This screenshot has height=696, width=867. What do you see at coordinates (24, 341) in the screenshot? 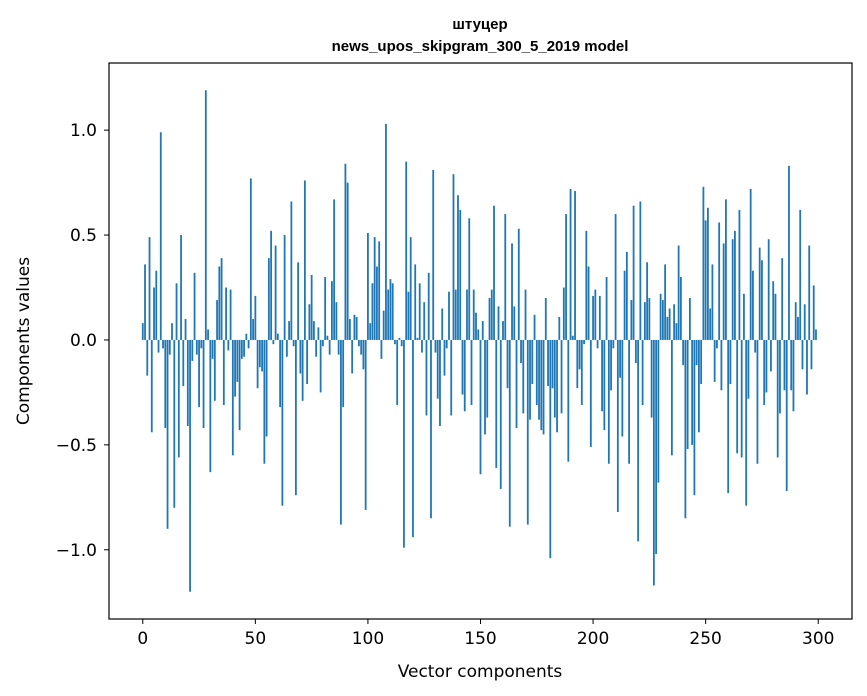
I see `y-axis-label: Components values` at bounding box center [24, 341].